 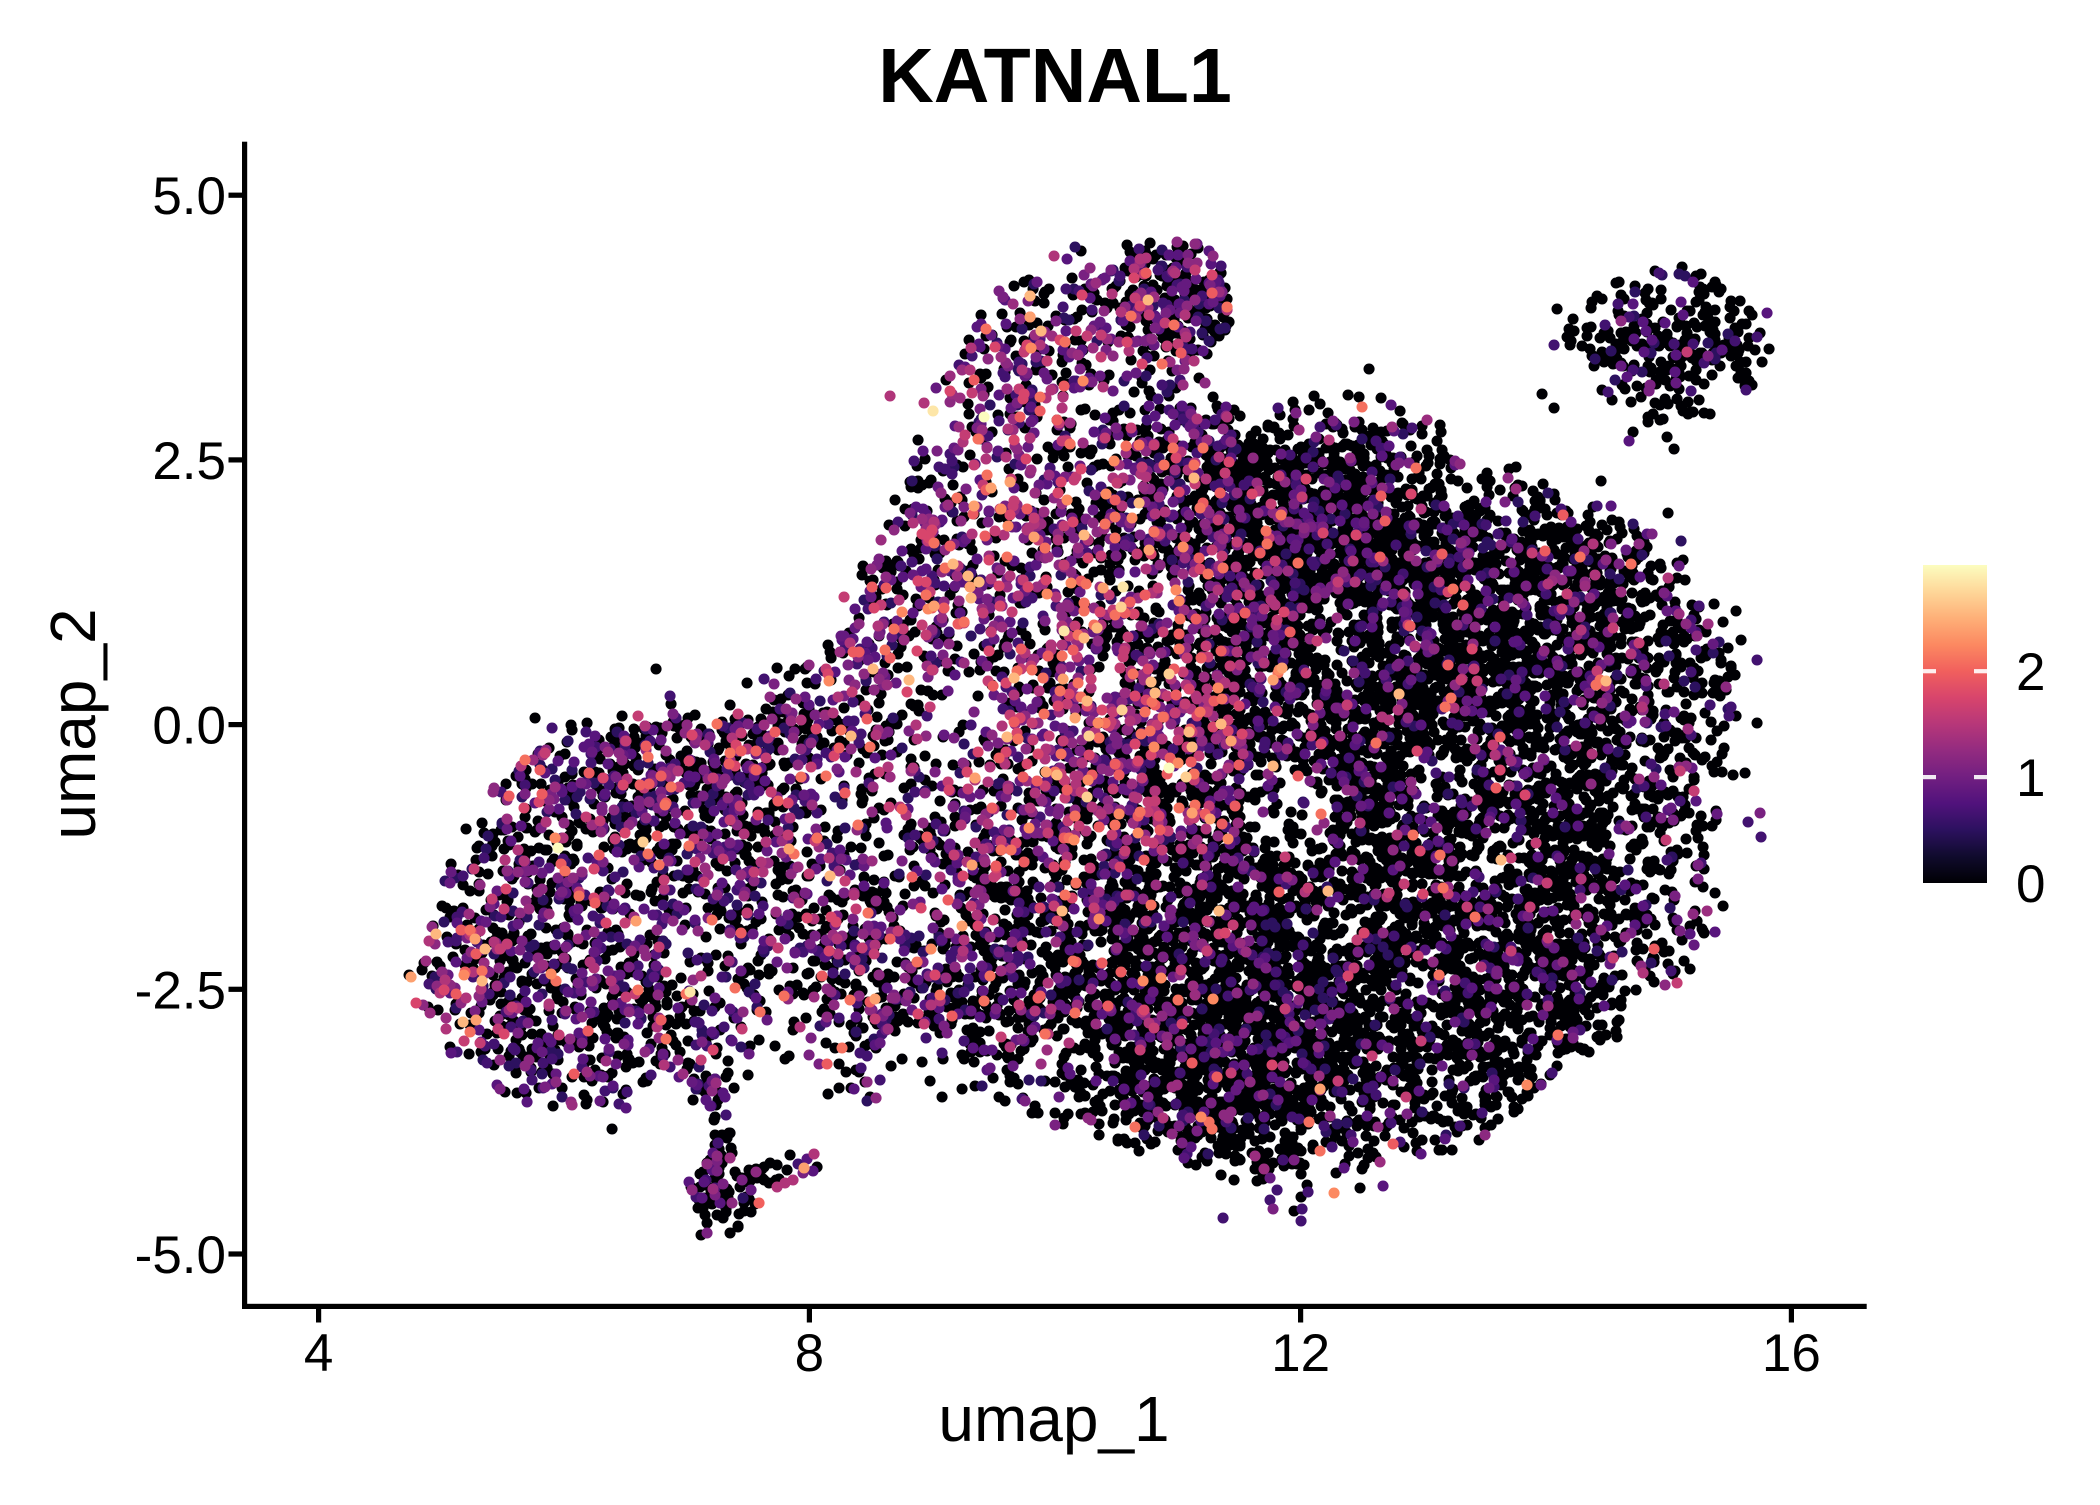 What do you see at coordinates (2030, 778) in the screenshot?
I see `svg-text: 1` at bounding box center [2030, 778].